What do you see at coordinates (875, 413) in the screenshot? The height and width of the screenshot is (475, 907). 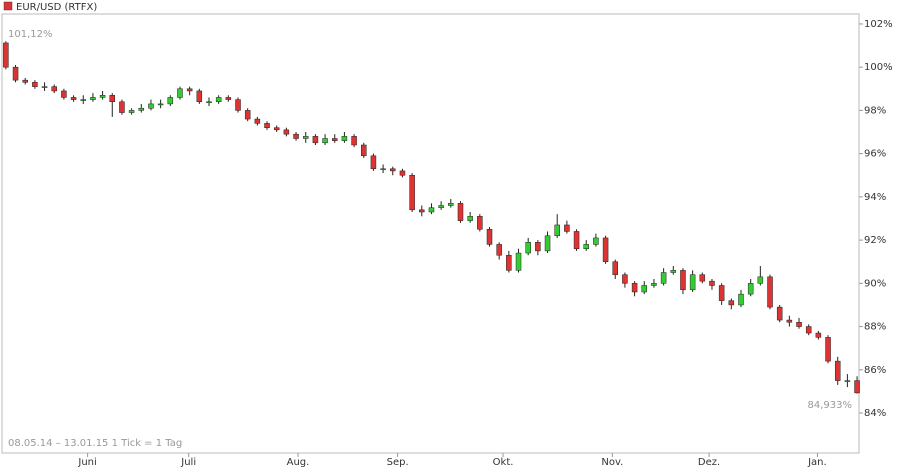 I see `y-tick-label: 84%` at bounding box center [875, 413].